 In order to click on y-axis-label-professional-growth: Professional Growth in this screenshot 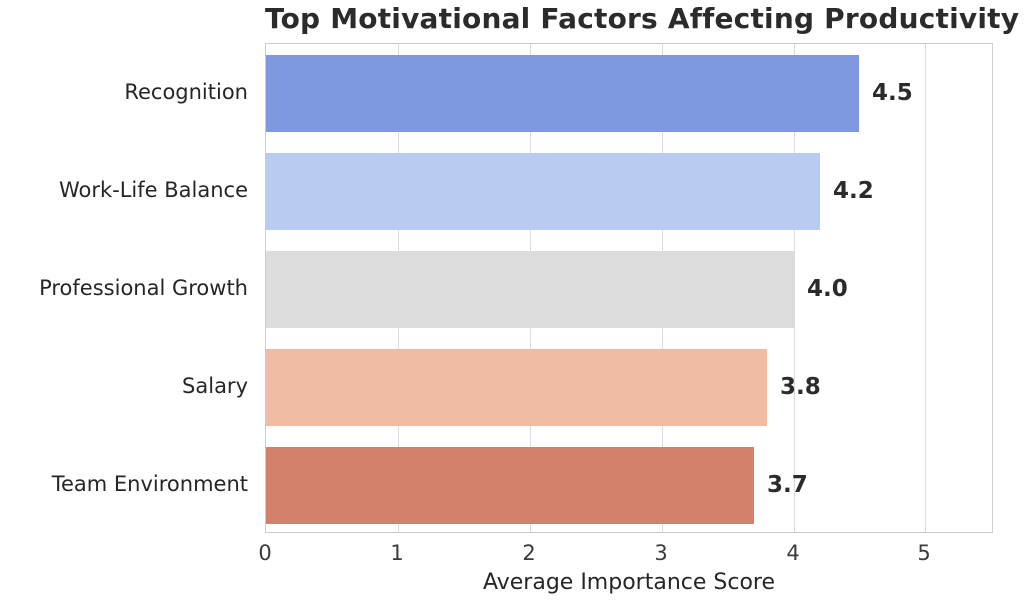, I will do `click(143, 288)`.